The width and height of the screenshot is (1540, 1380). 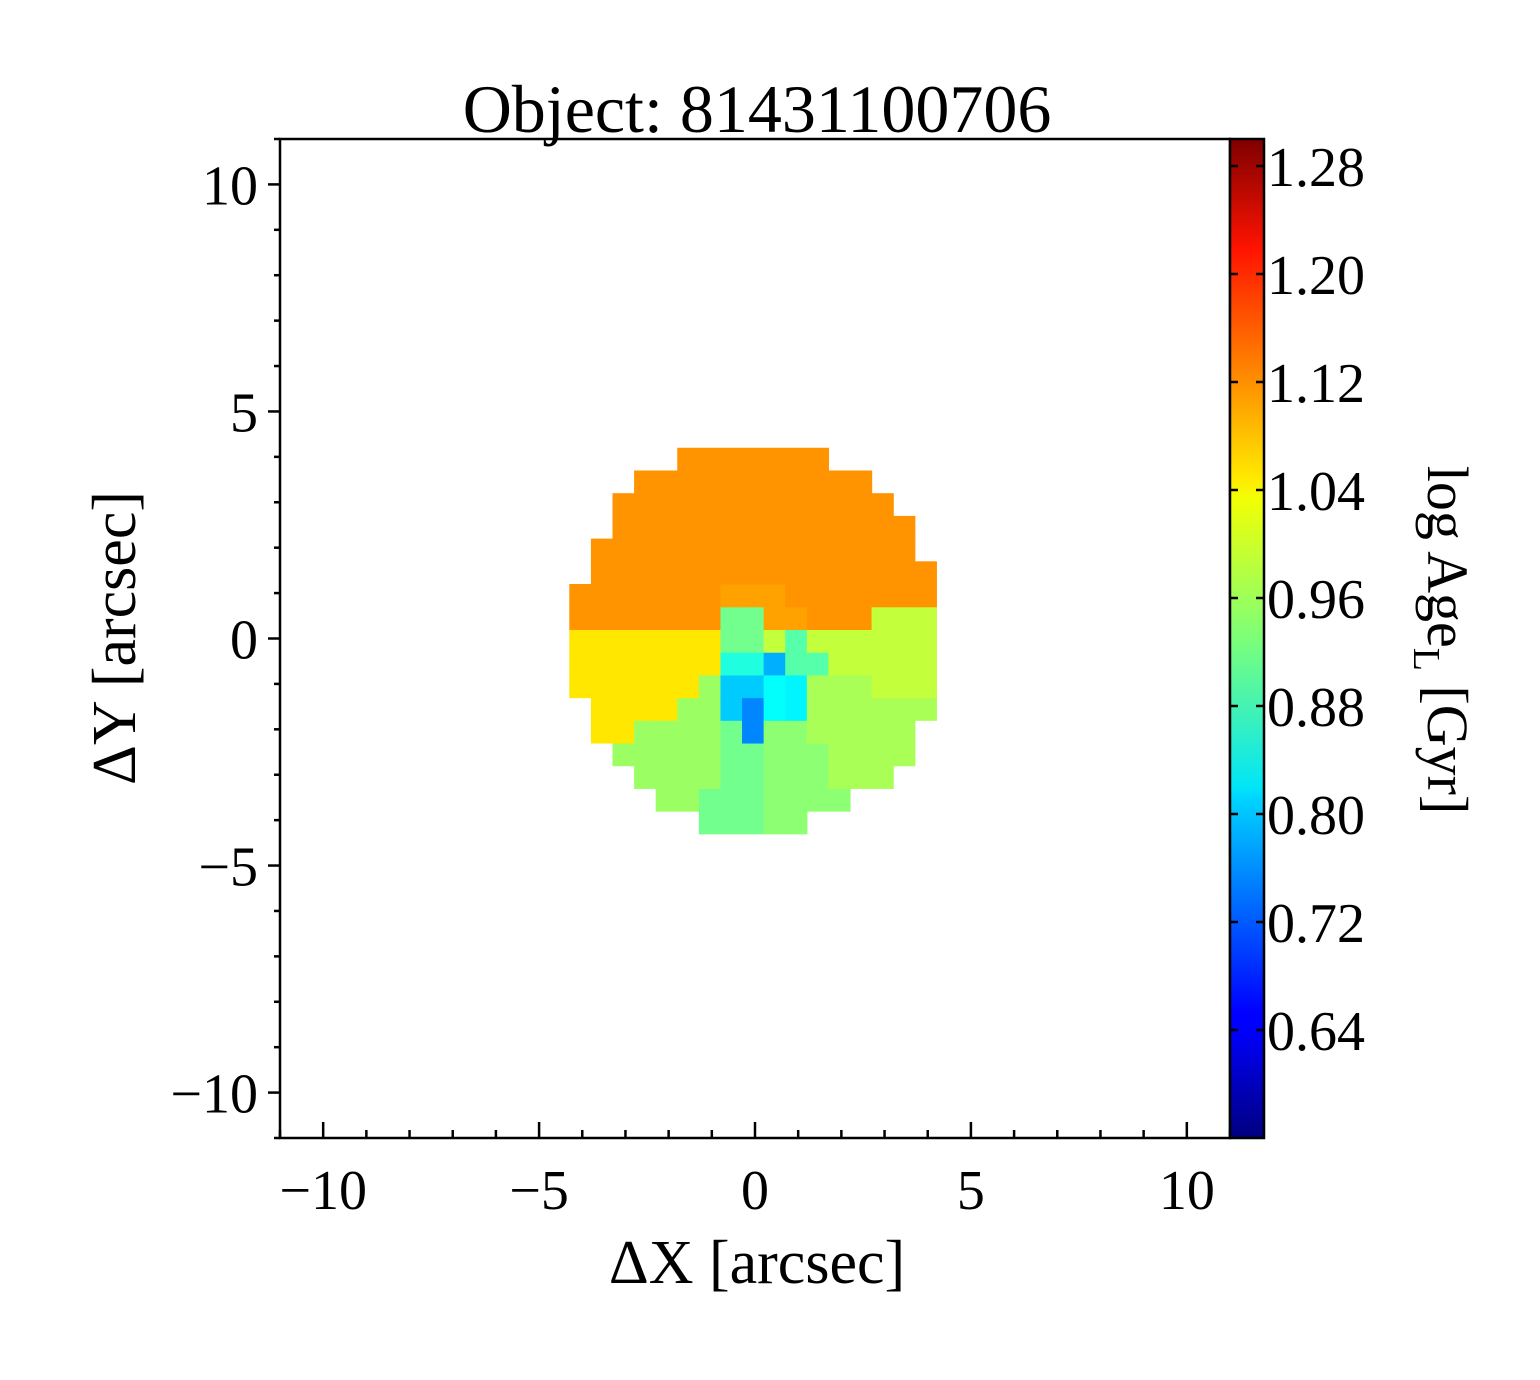 I want to click on y-tick-label: −10, so click(x=214, y=1095).